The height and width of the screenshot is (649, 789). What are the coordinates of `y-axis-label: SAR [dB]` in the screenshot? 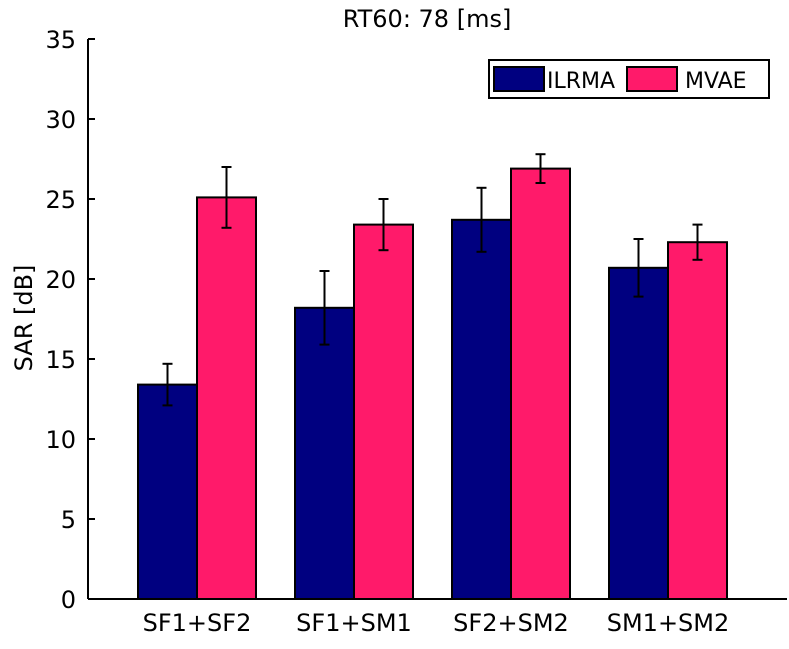 It's located at (24, 318).